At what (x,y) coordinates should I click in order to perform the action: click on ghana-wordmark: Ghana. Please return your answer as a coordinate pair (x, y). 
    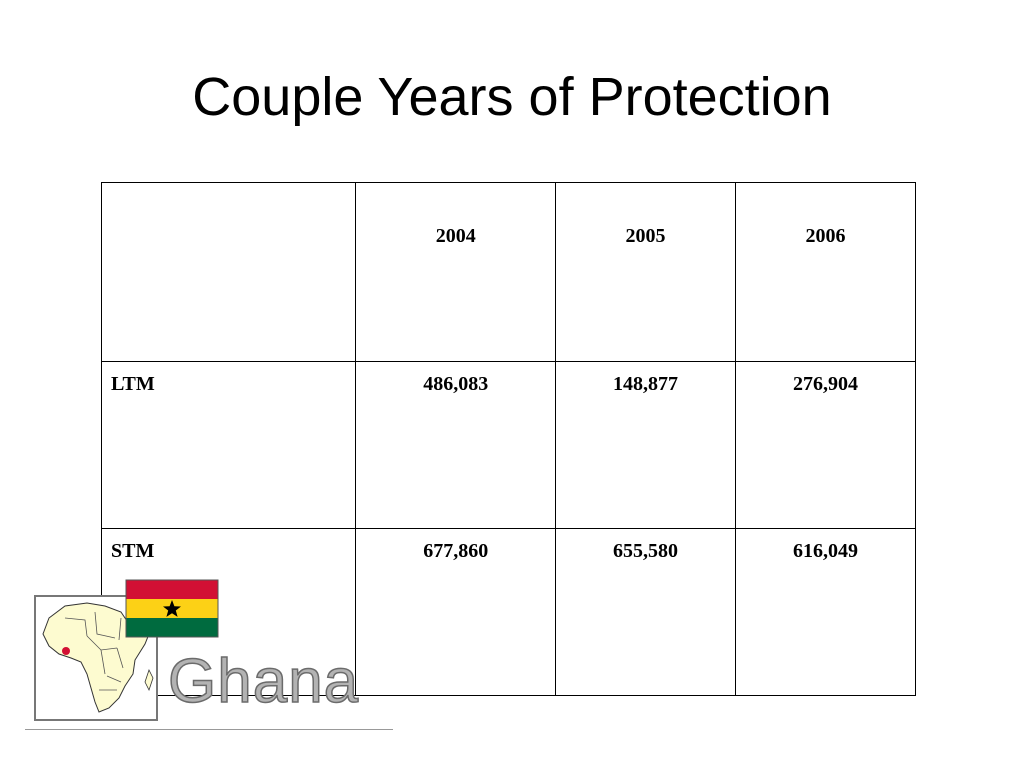
    Looking at the image, I should click on (263, 681).